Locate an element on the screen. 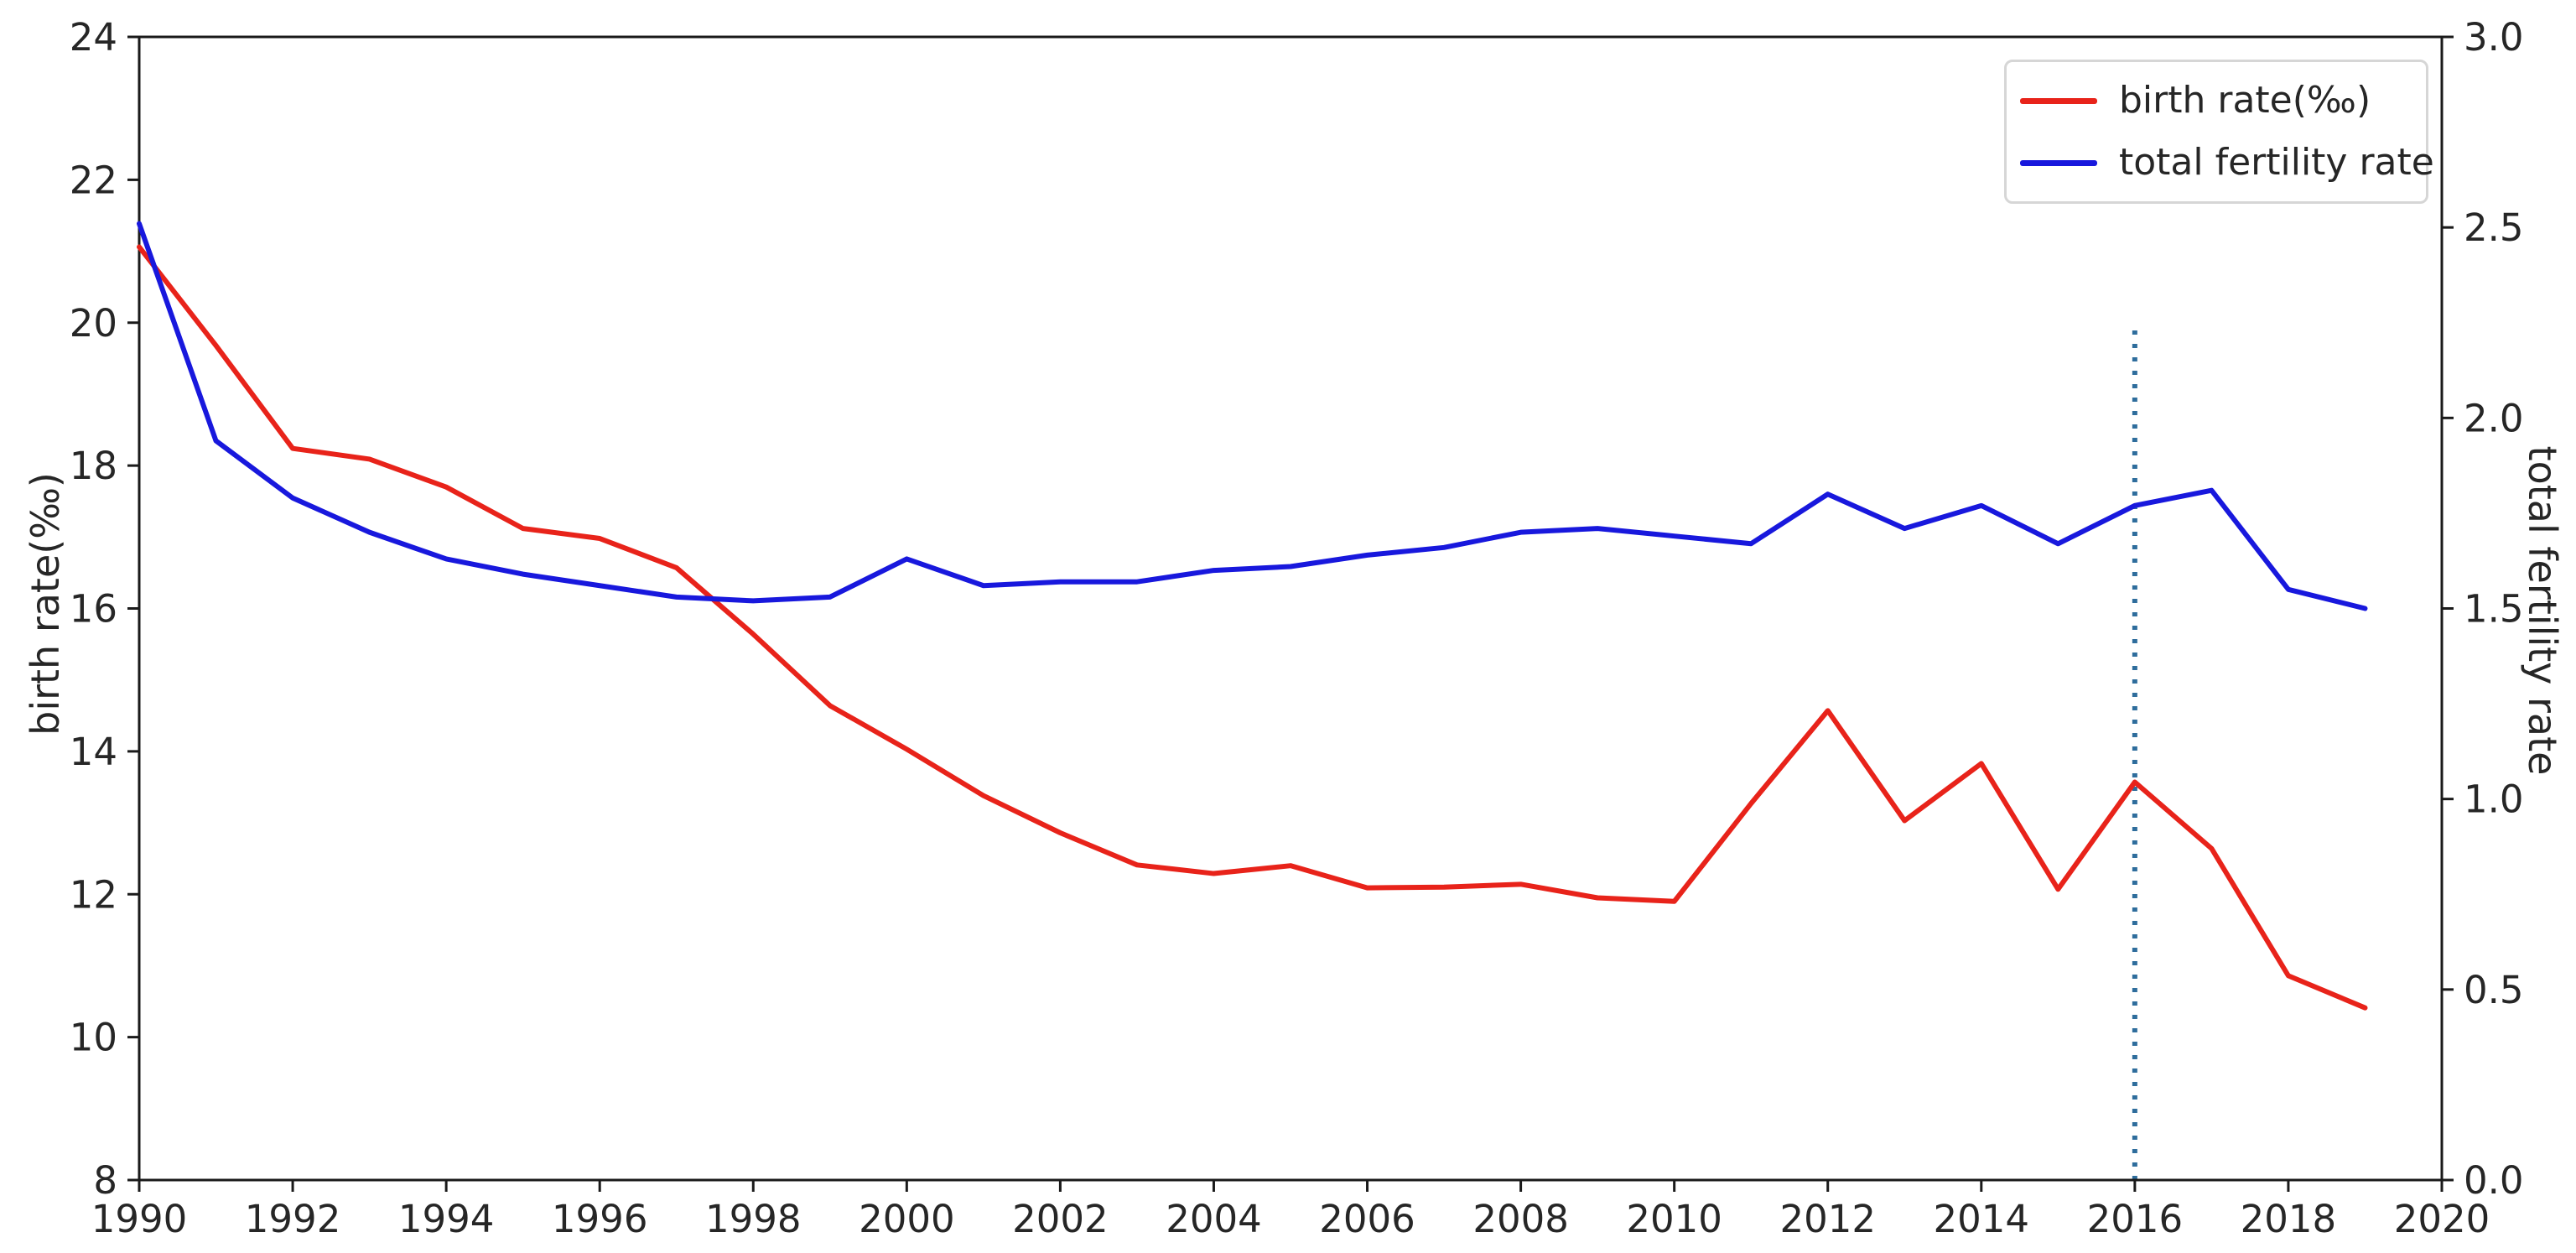 Image resolution: width=2576 pixels, height=1253 pixels. legend-label-fertility-rate: total fertility rate is located at coordinates (2276, 162).